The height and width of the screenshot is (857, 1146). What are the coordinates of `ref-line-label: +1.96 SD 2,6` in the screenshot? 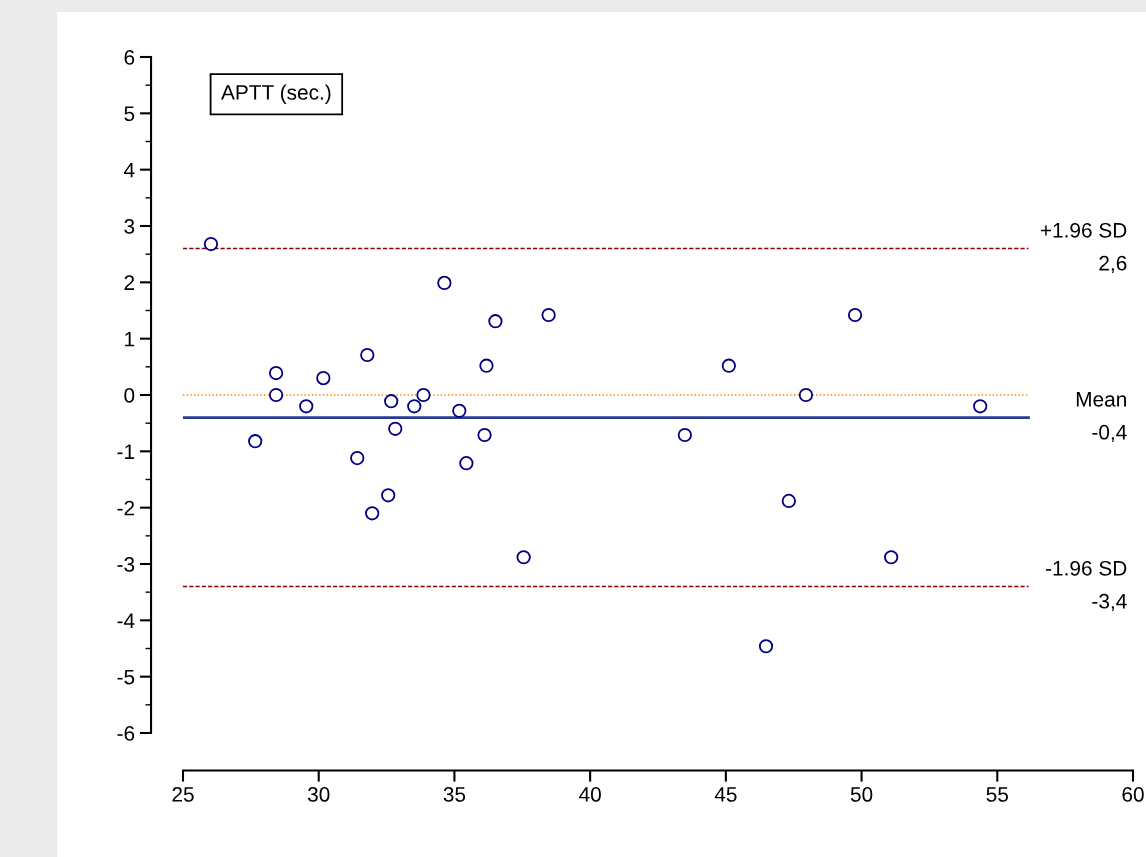 It's located at (1083, 248).